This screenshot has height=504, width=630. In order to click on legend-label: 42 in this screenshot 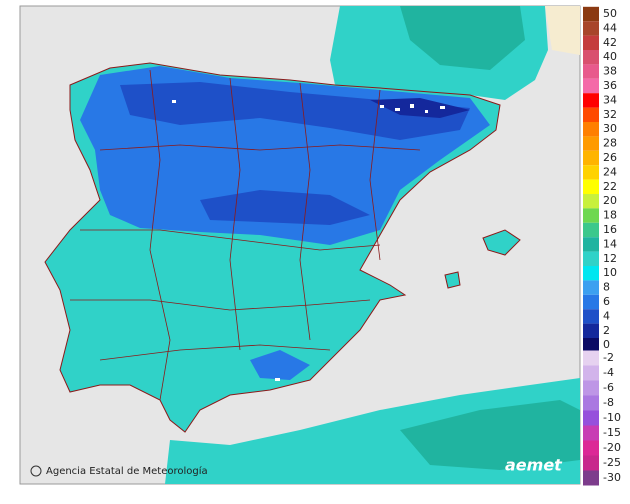, I will do `click(610, 42)`.